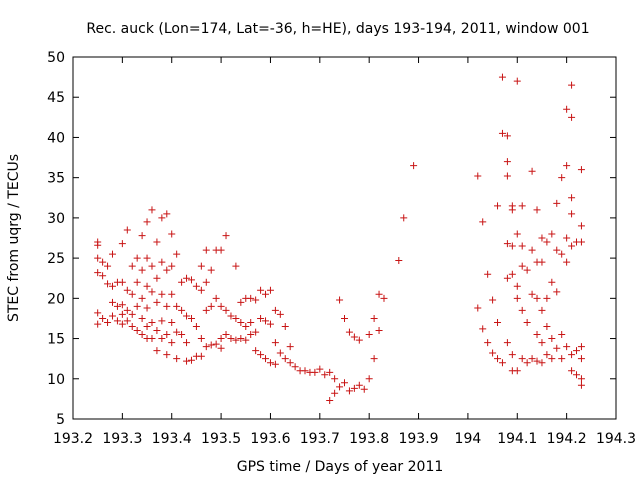 This screenshot has height=480, width=640. What do you see at coordinates (172, 439) in the screenshot?
I see `x-tick-label: 193.4` at bounding box center [172, 439].